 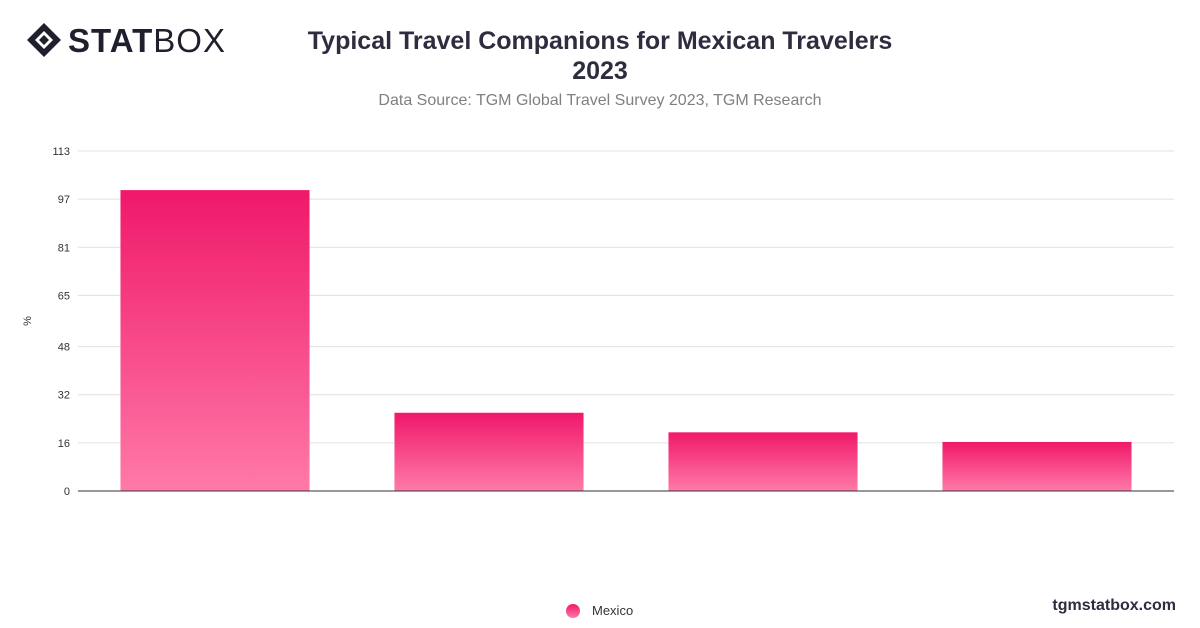 I want to click on chart-title-line2: 2023, so click(x=600, y=71).